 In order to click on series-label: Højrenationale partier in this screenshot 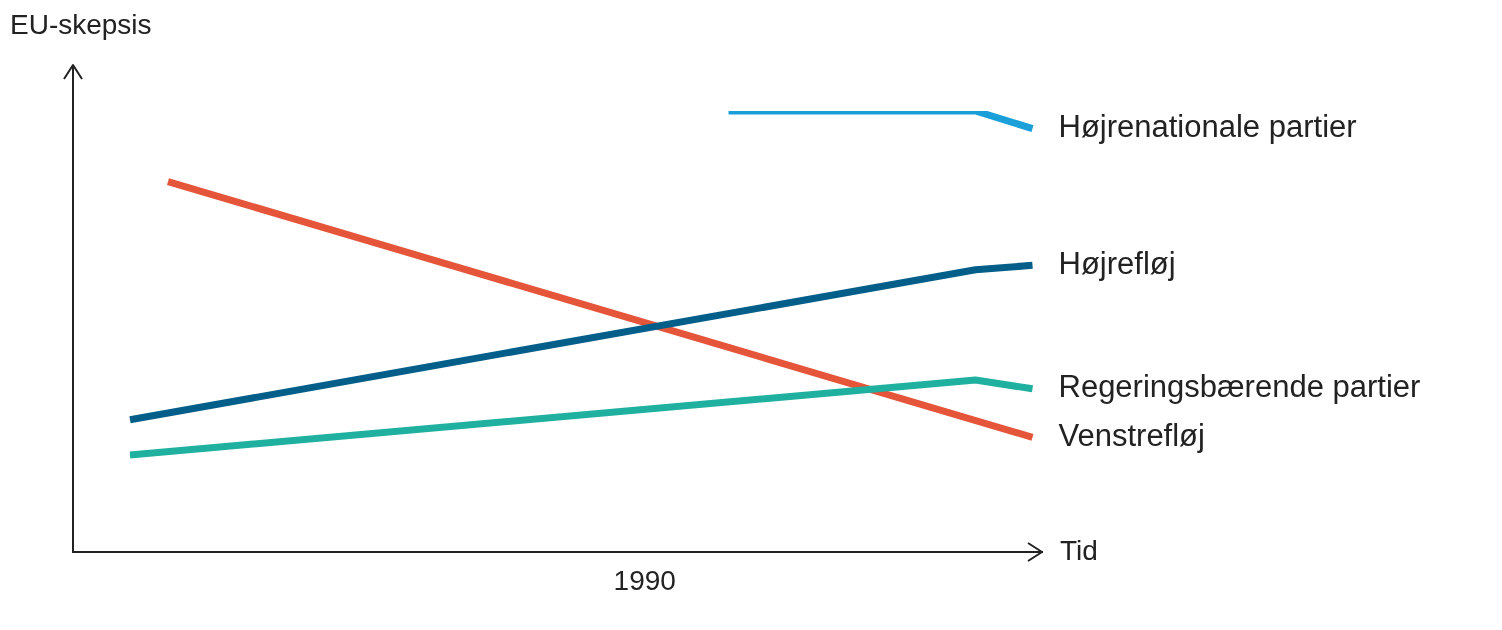, I will do `click(1207, 127)`.